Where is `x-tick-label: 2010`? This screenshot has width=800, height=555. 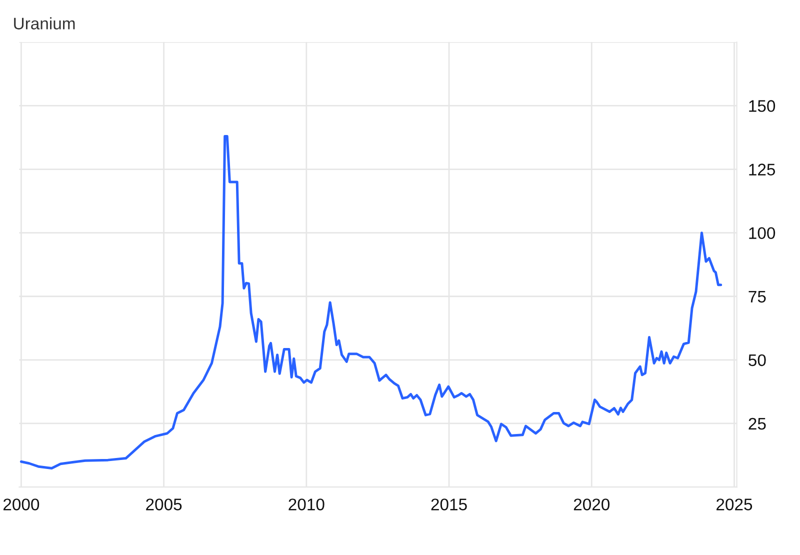
x-tick-label: 2010 is located at coordinates (306, 504).